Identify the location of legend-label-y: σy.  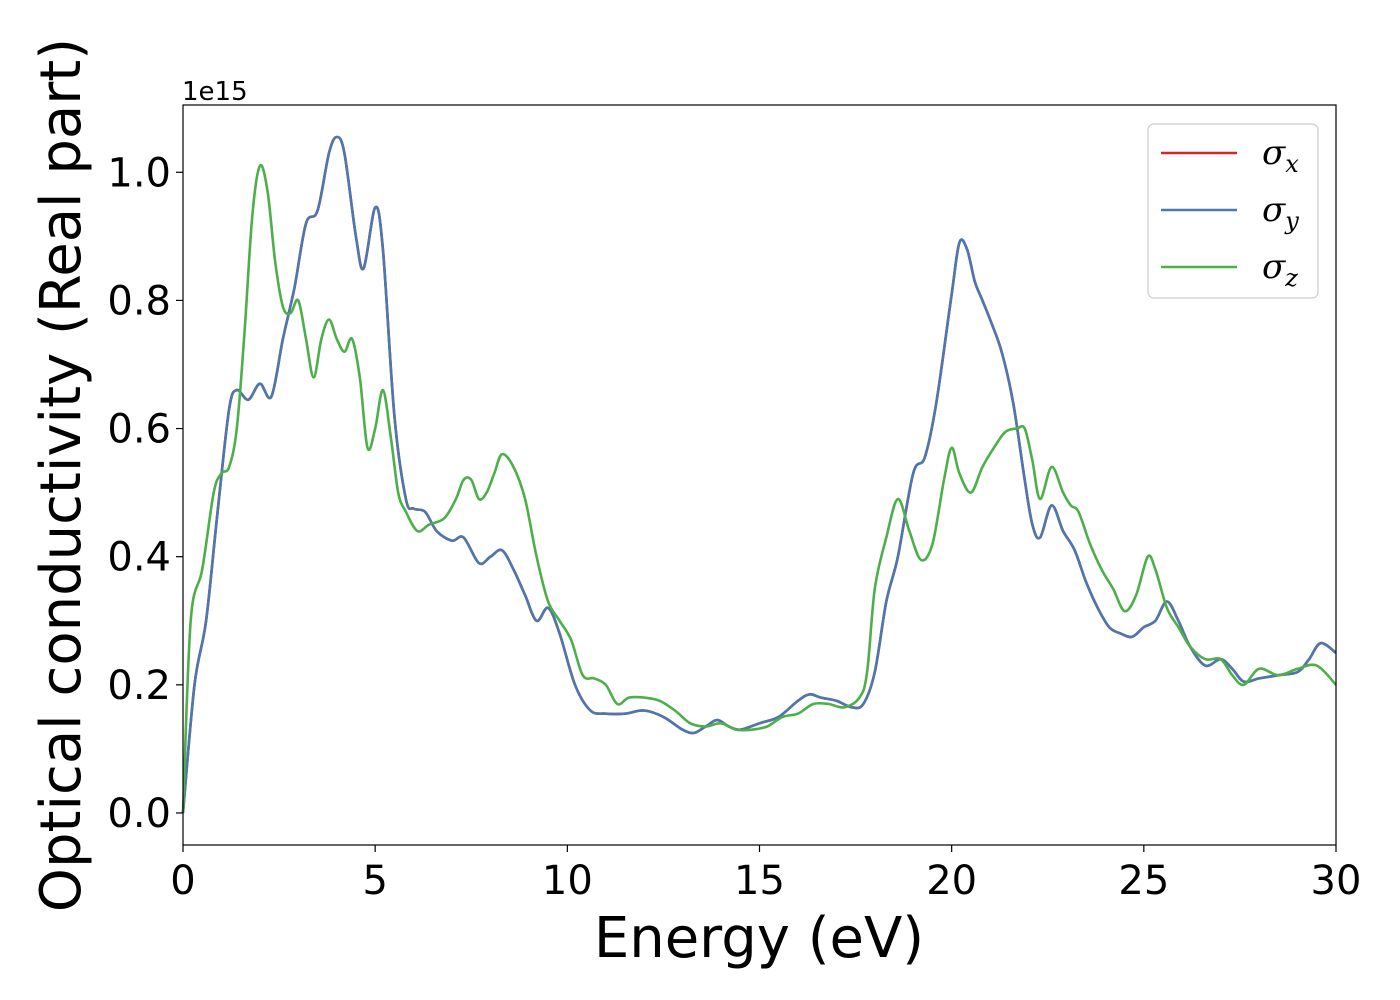
(1280, 212).